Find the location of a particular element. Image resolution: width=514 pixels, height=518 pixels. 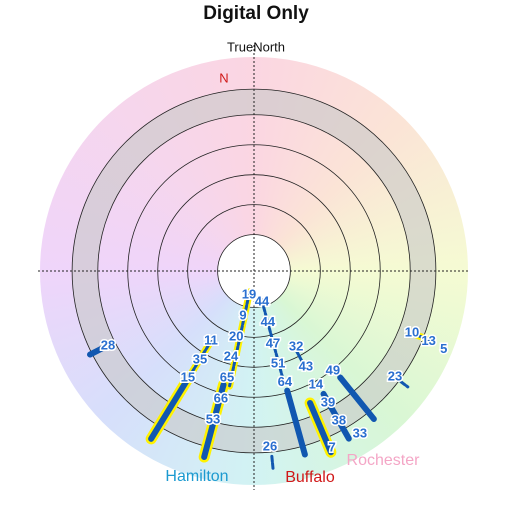

channel-label: 32 is located at coordinates (296, 345).